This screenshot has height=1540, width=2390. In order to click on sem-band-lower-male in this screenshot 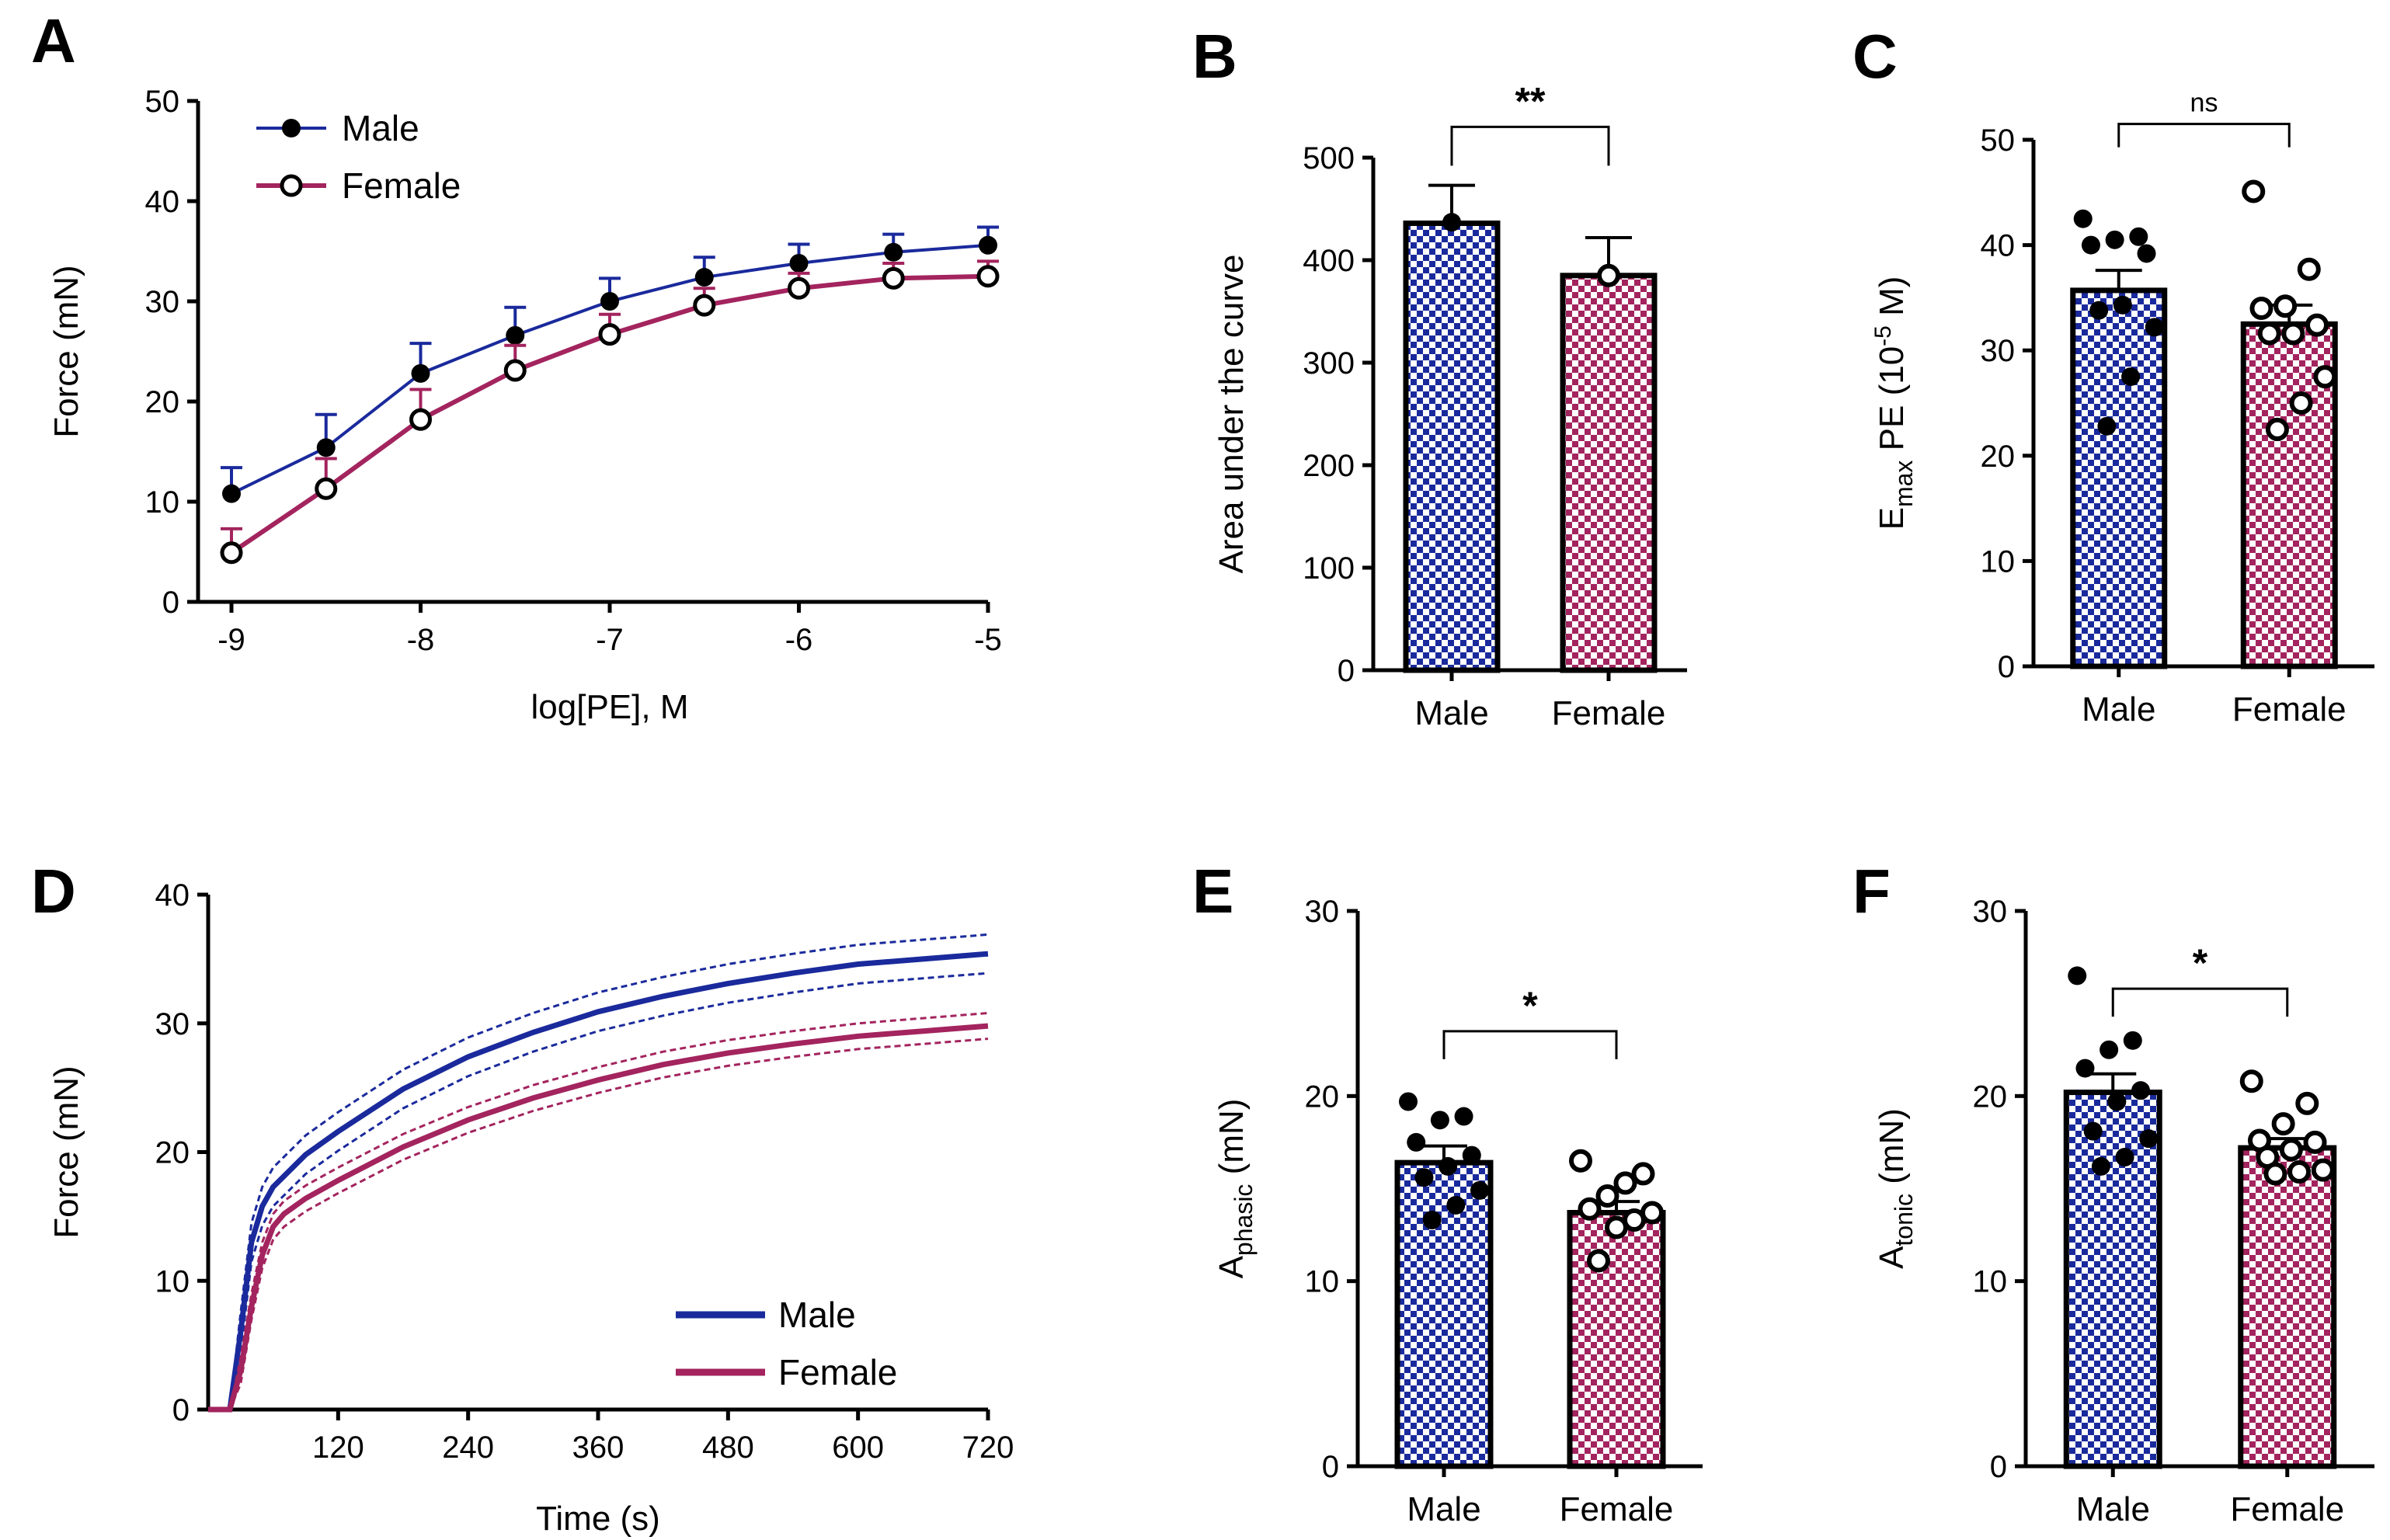, I will do `click(598, 1191)`.